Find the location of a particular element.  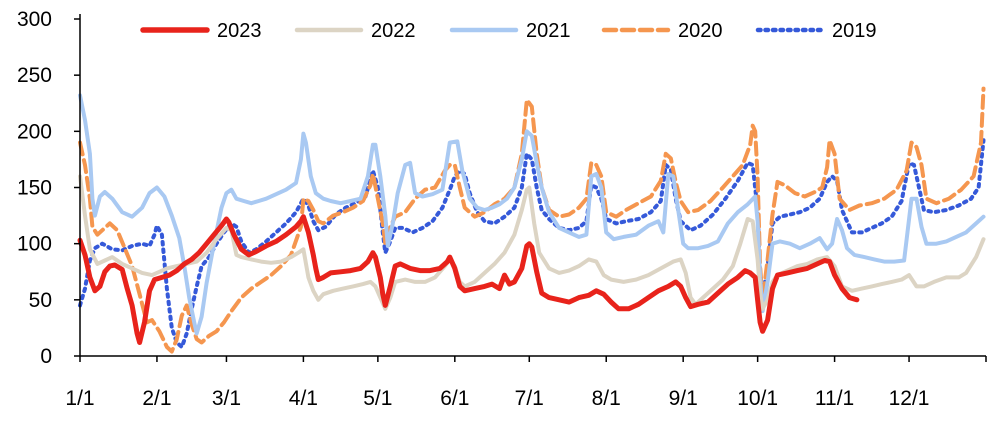

y-tick-label: 50 is located at coordinates (40, 300).